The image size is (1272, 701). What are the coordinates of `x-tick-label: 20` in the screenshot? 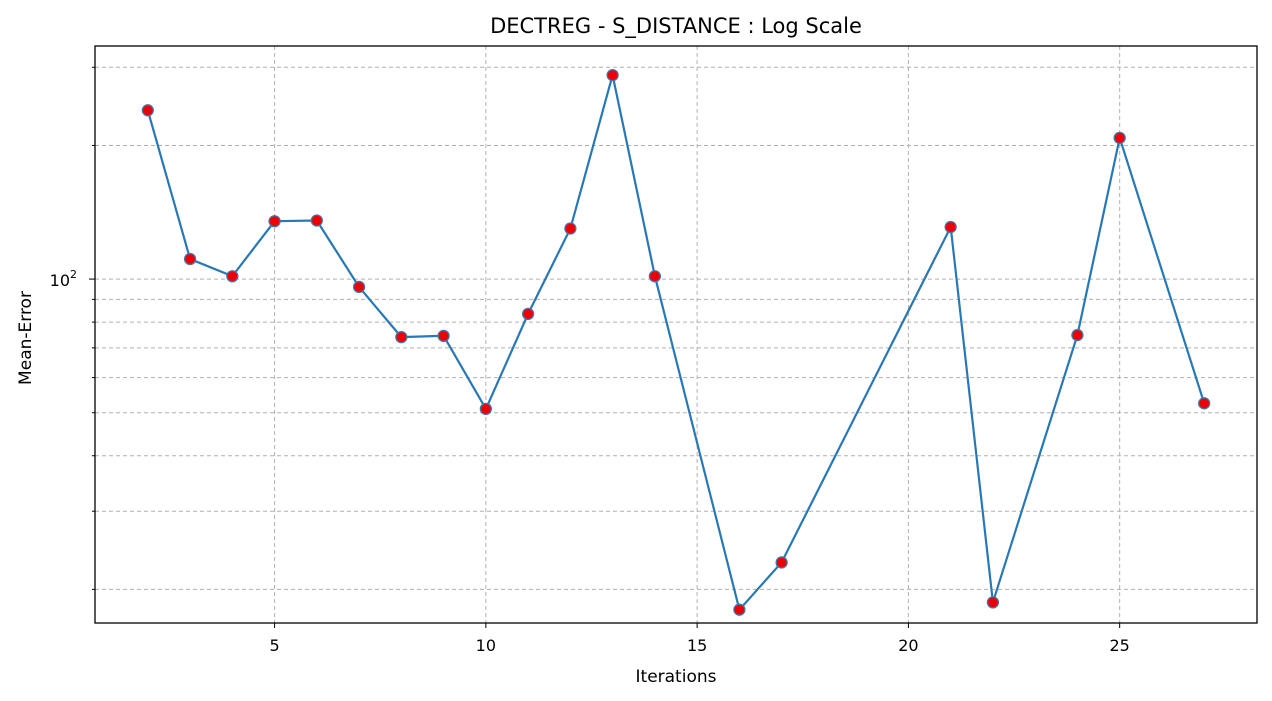 It's located at (908, 645).